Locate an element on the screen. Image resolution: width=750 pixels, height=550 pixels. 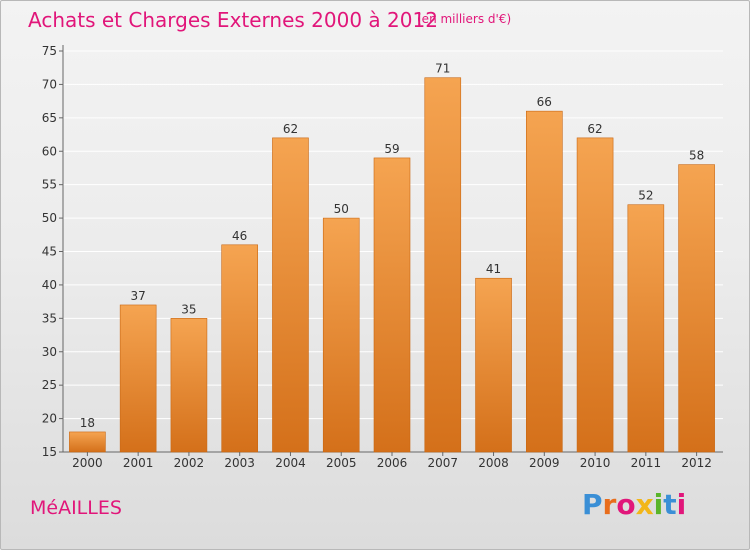
bar-2002 is located at coordinates (189, 385).